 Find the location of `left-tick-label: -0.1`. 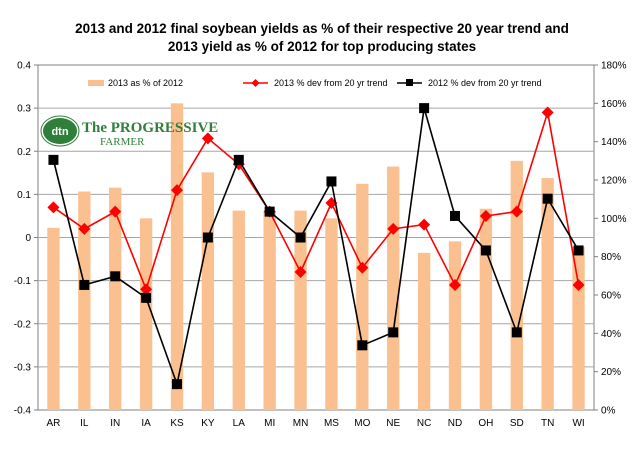

left-tick-label: -0.1 is located at coordinates (23, 281).